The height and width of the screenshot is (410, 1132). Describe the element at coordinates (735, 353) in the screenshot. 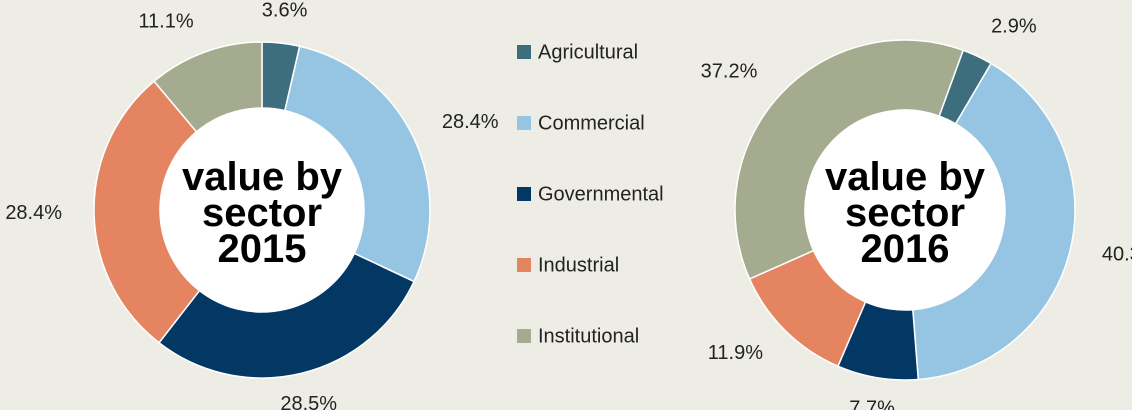

I see `data-label: 11.9%` at that location.